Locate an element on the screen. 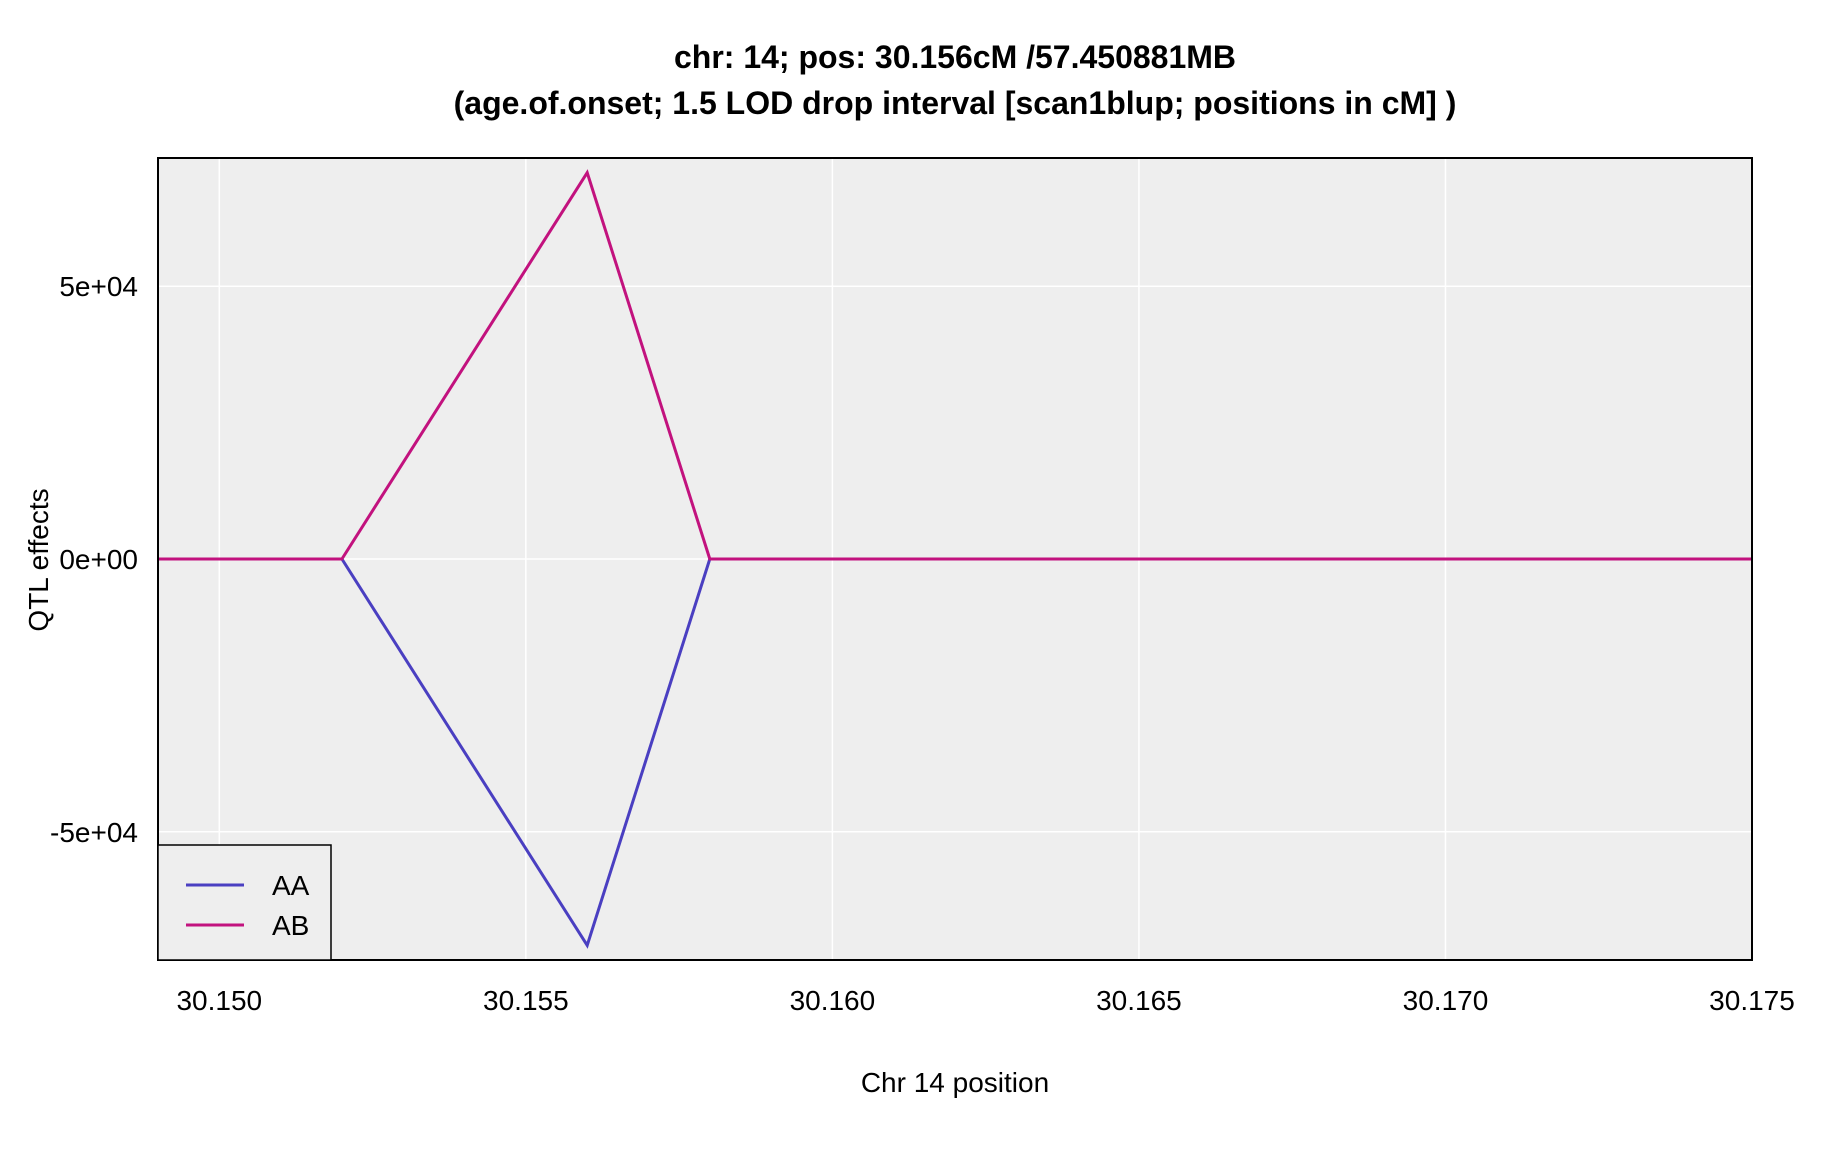  legend: AA AB is located at coordinates (244, 902).